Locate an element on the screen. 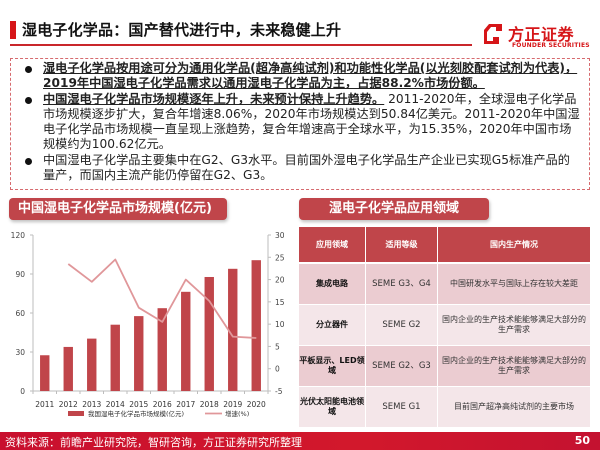 This screenshot has width=600, height=450. svg-text: 5 is located at coordinates (277, 346).